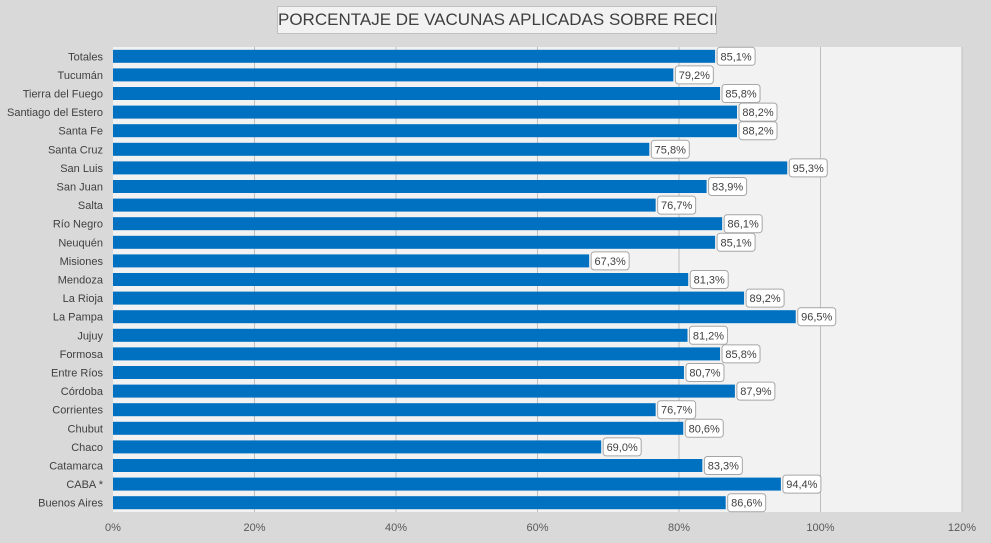  I want to click on category-label: Río Negro, so click(78, 225).